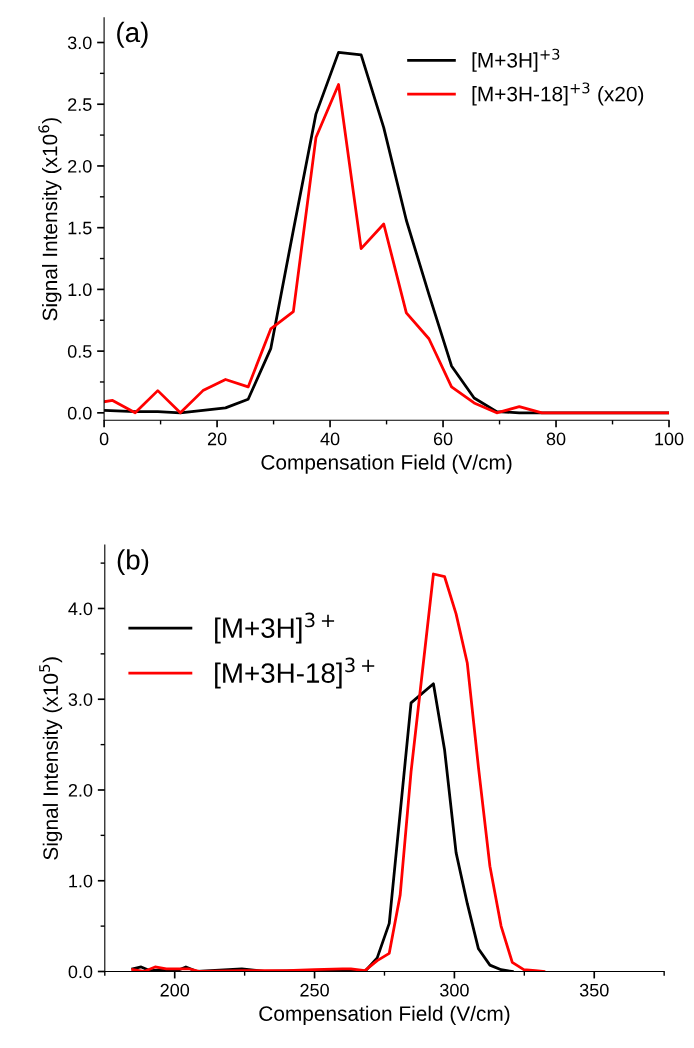 The width and height of the screenshot is (694, 1048). Describe the element at coordinates (443, 439) in the screenshot. I see `x-tick-label: 60` at that location.